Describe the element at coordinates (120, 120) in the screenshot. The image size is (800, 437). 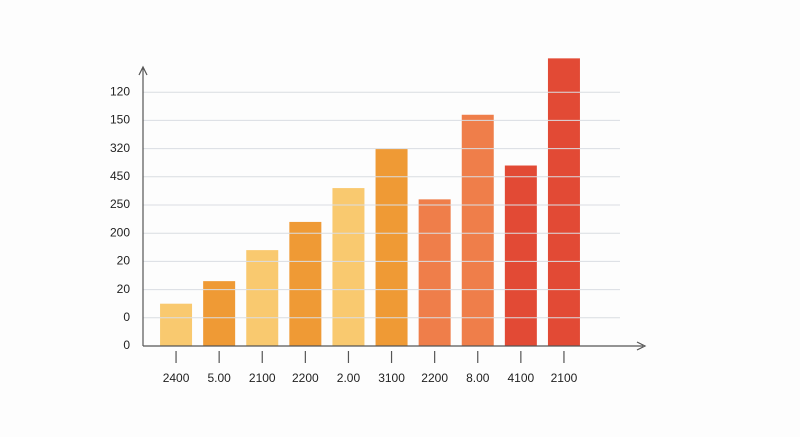
I see `y-tick-label: 150` at that location.